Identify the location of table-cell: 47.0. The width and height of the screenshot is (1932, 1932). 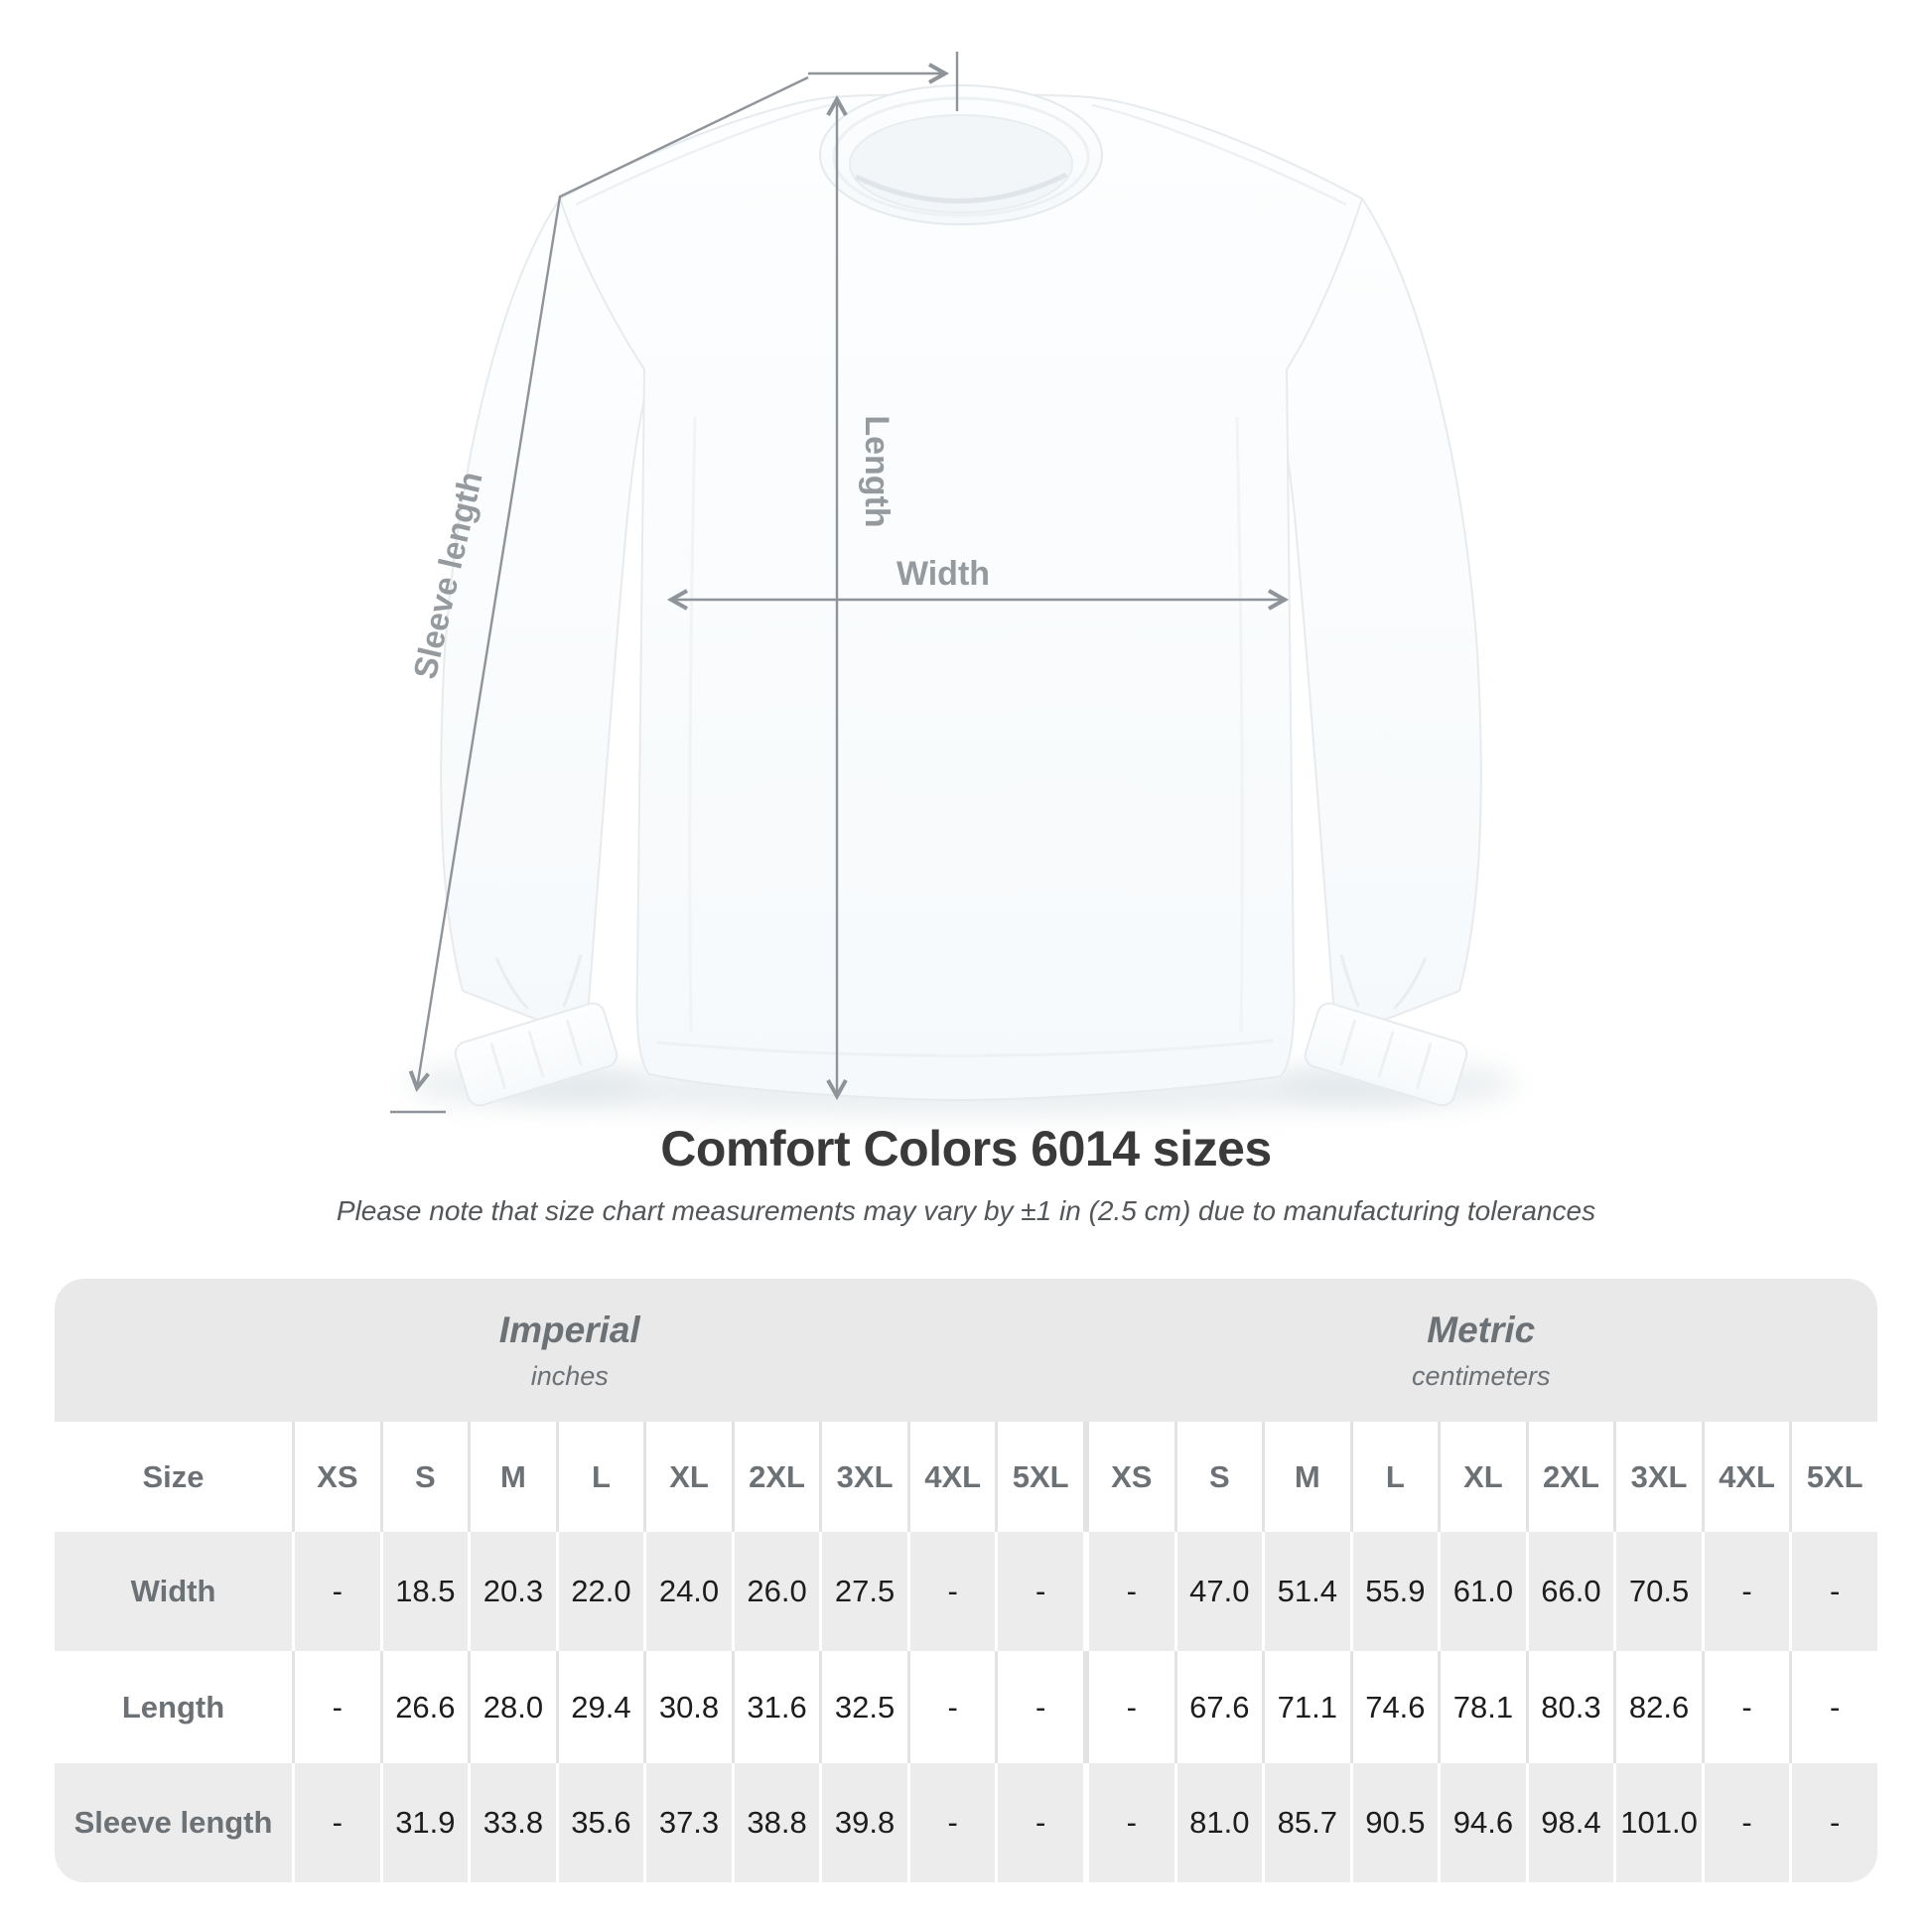
(1218, 1592).